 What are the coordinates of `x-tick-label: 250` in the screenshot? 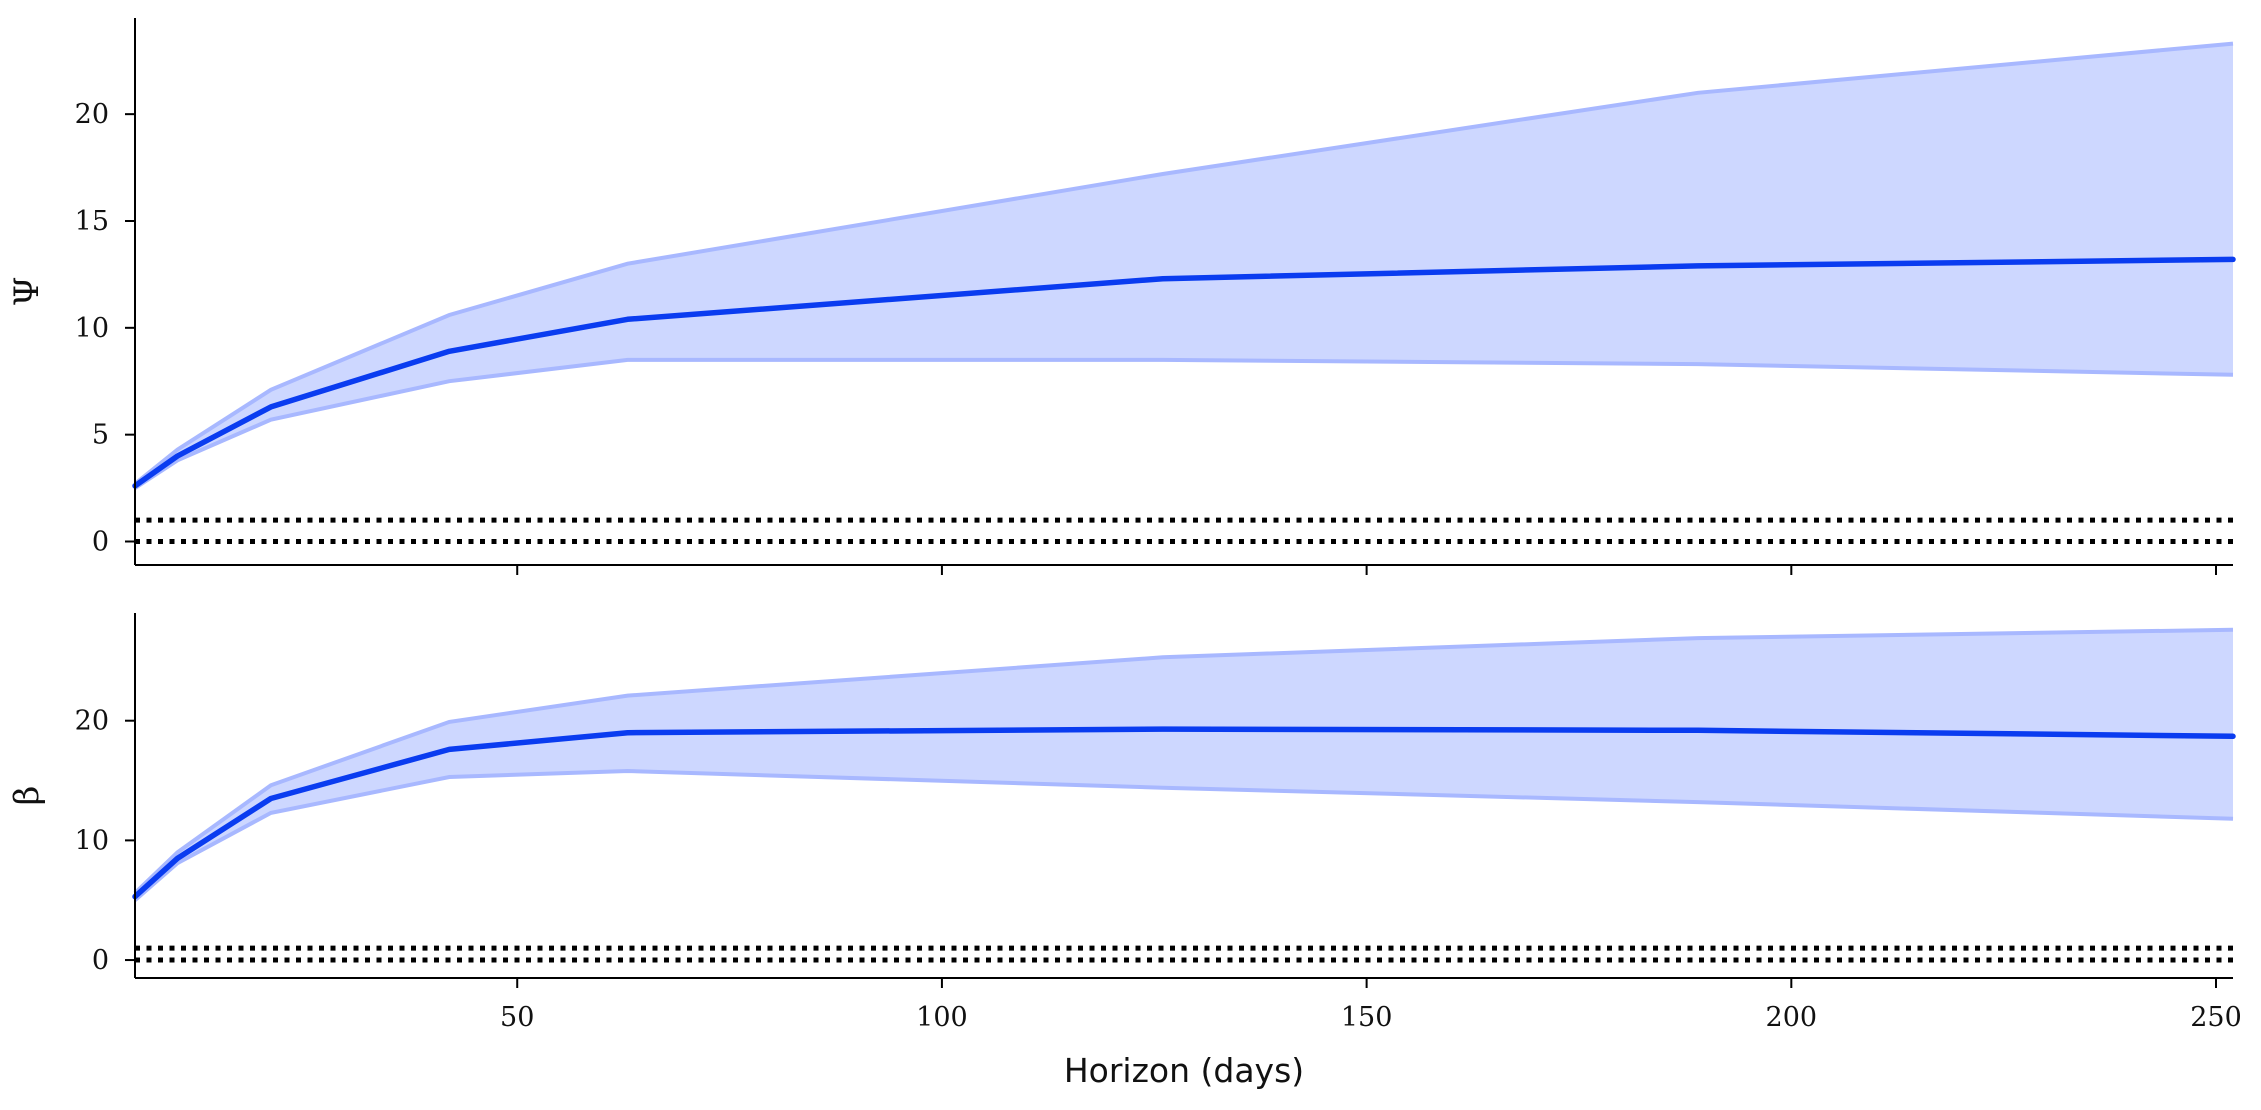 It's located at (2216, 1017).